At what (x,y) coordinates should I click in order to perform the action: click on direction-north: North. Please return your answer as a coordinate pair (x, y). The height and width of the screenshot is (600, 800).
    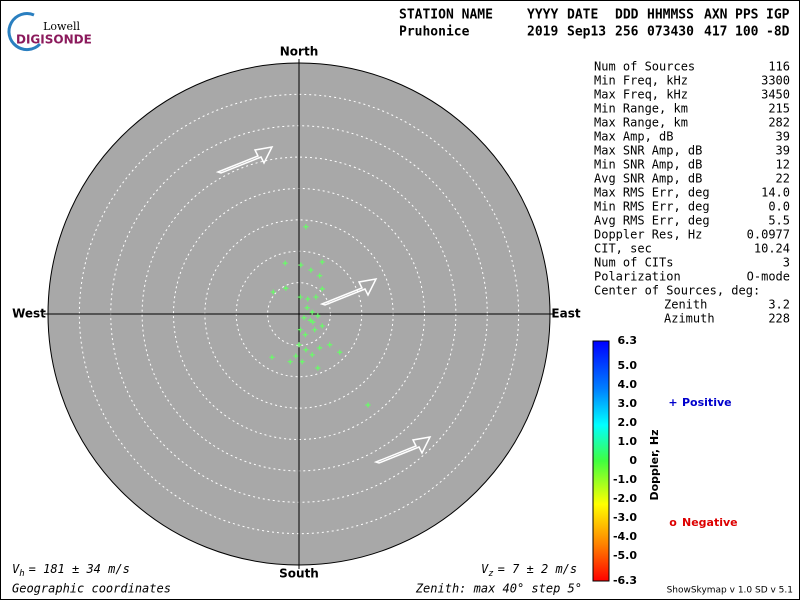
    Looking at the image, I should click on (299, 52).